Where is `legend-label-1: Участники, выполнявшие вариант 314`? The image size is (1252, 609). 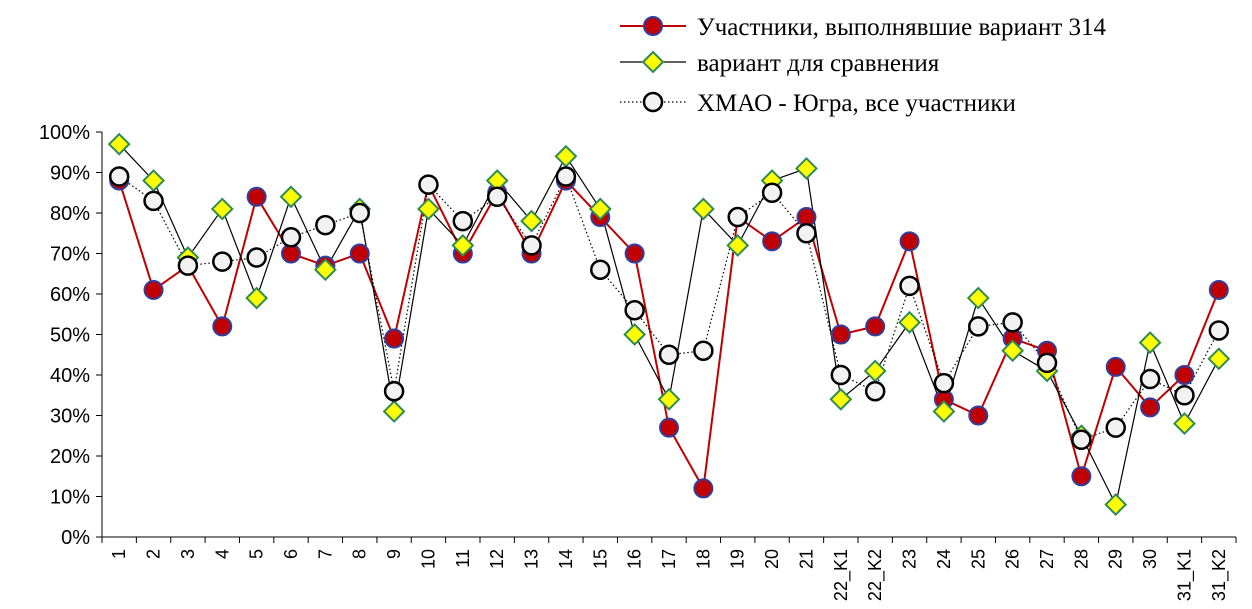
legend-label-1: Участники, выполнявшие вариант 314 is located at coordinates (902, 27).